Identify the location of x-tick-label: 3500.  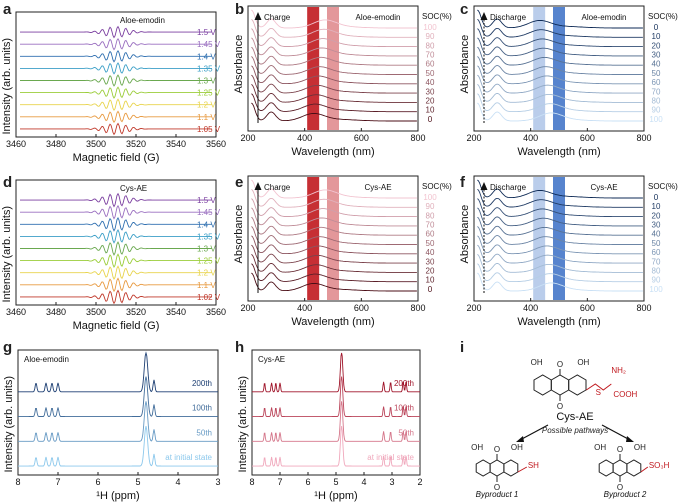
(96, 312).